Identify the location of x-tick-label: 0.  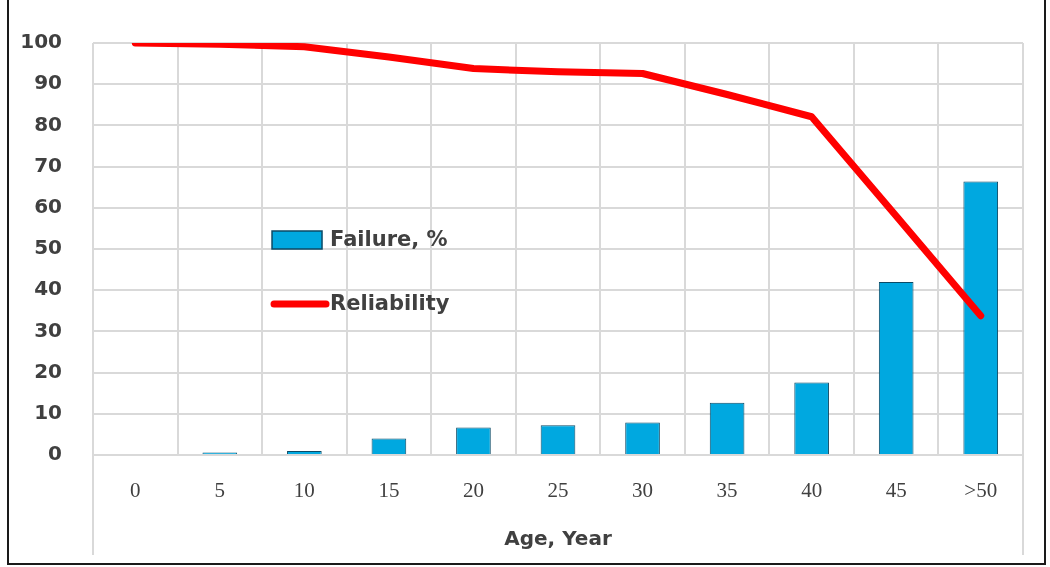
(135, 490).